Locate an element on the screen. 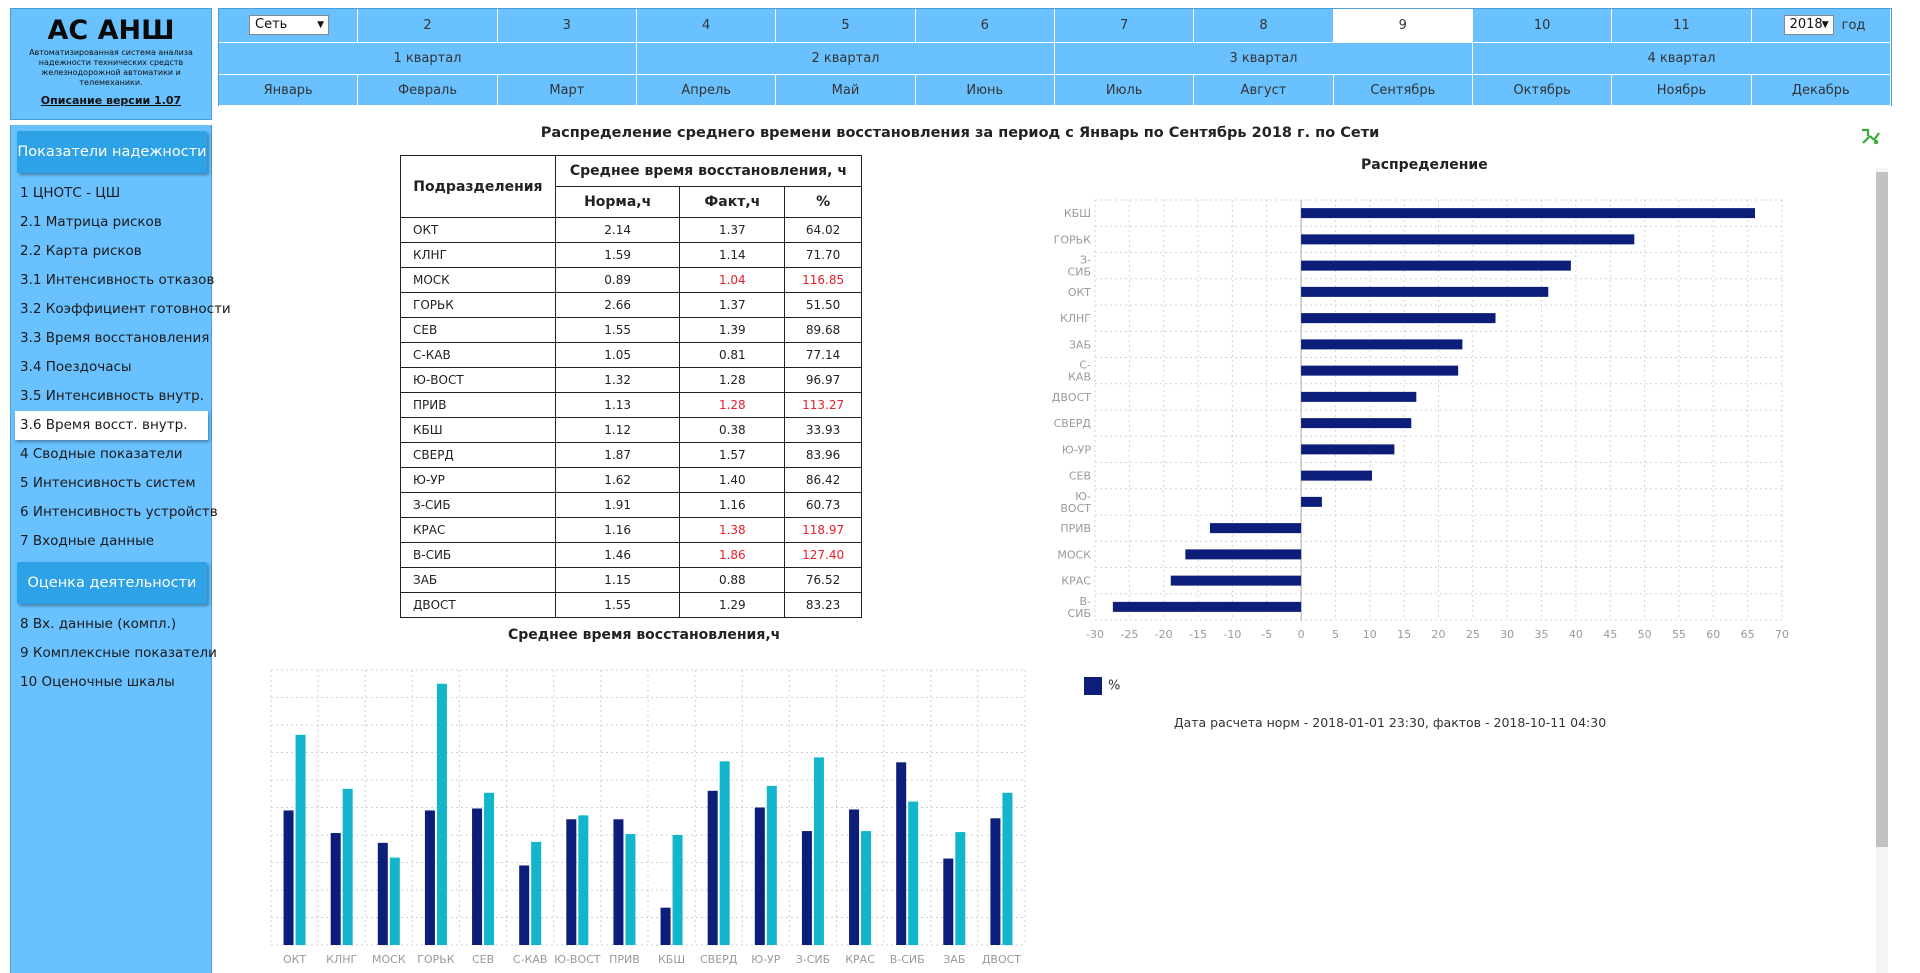 This screenshot has height=973, width=1920. period-cell-11: 11 is located at coordinates (1682, 26).